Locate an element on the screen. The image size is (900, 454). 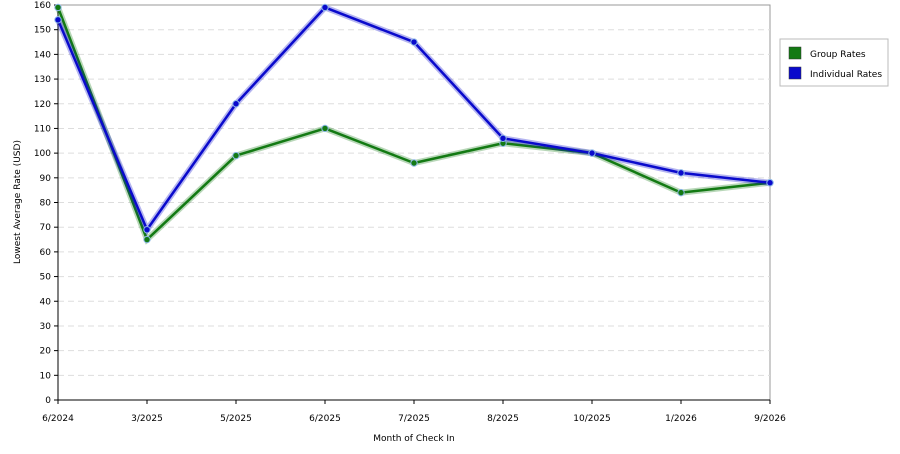
y-tick-label: 20 is located at coordinates (46, 352).